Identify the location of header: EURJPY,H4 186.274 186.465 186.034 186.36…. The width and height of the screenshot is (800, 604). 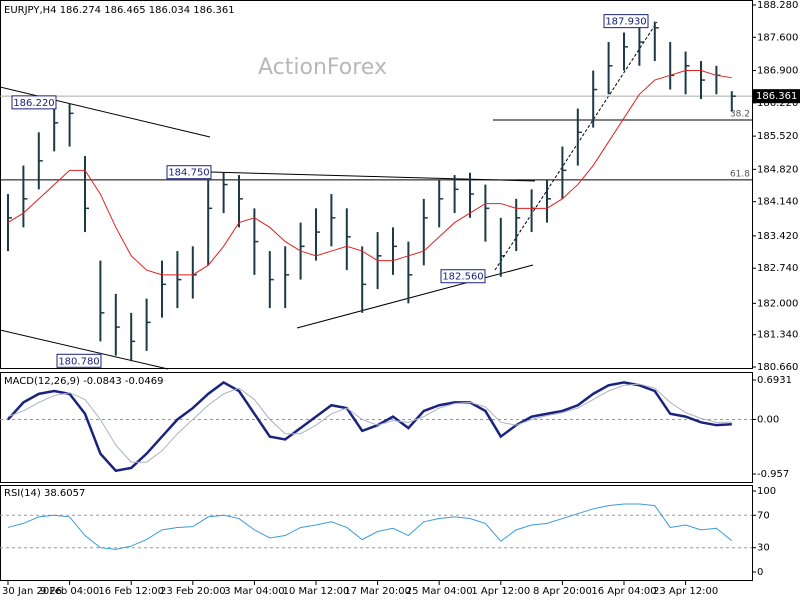
(119, 10).